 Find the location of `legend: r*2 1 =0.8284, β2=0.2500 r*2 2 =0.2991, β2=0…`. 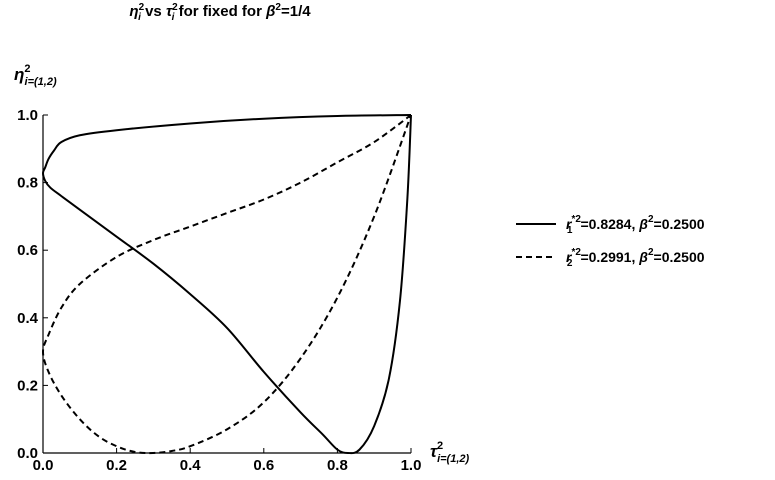

legend: r*2 1 =0.8284, β2=0.2500 r*2 2 =0.2991, β2=0… is located at coordinates (610, 241).